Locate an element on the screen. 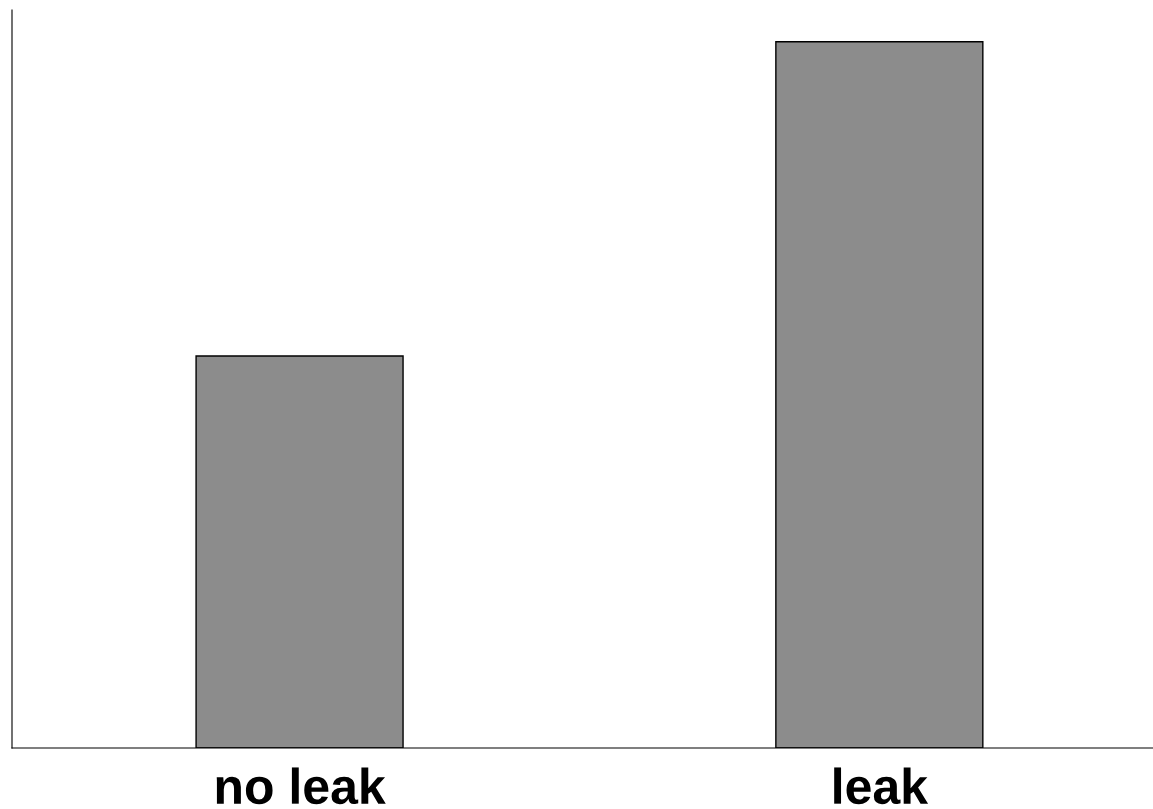  x-tick-label: no leak is located at coordinates (301, 786).